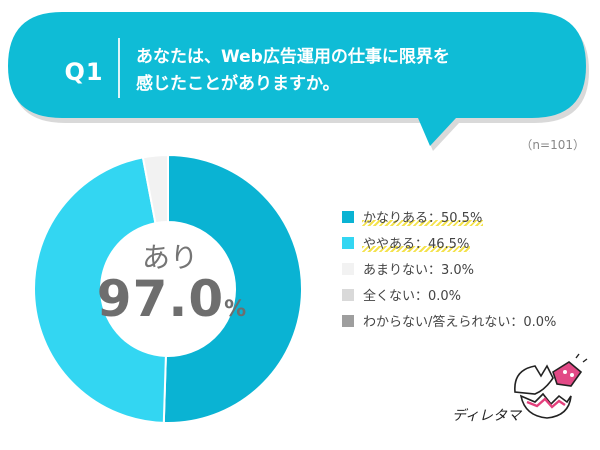  What do you see at coordinates (84, 72) in the screenshot?
I see `question-number: Q1` at bounding box center [84, 72].